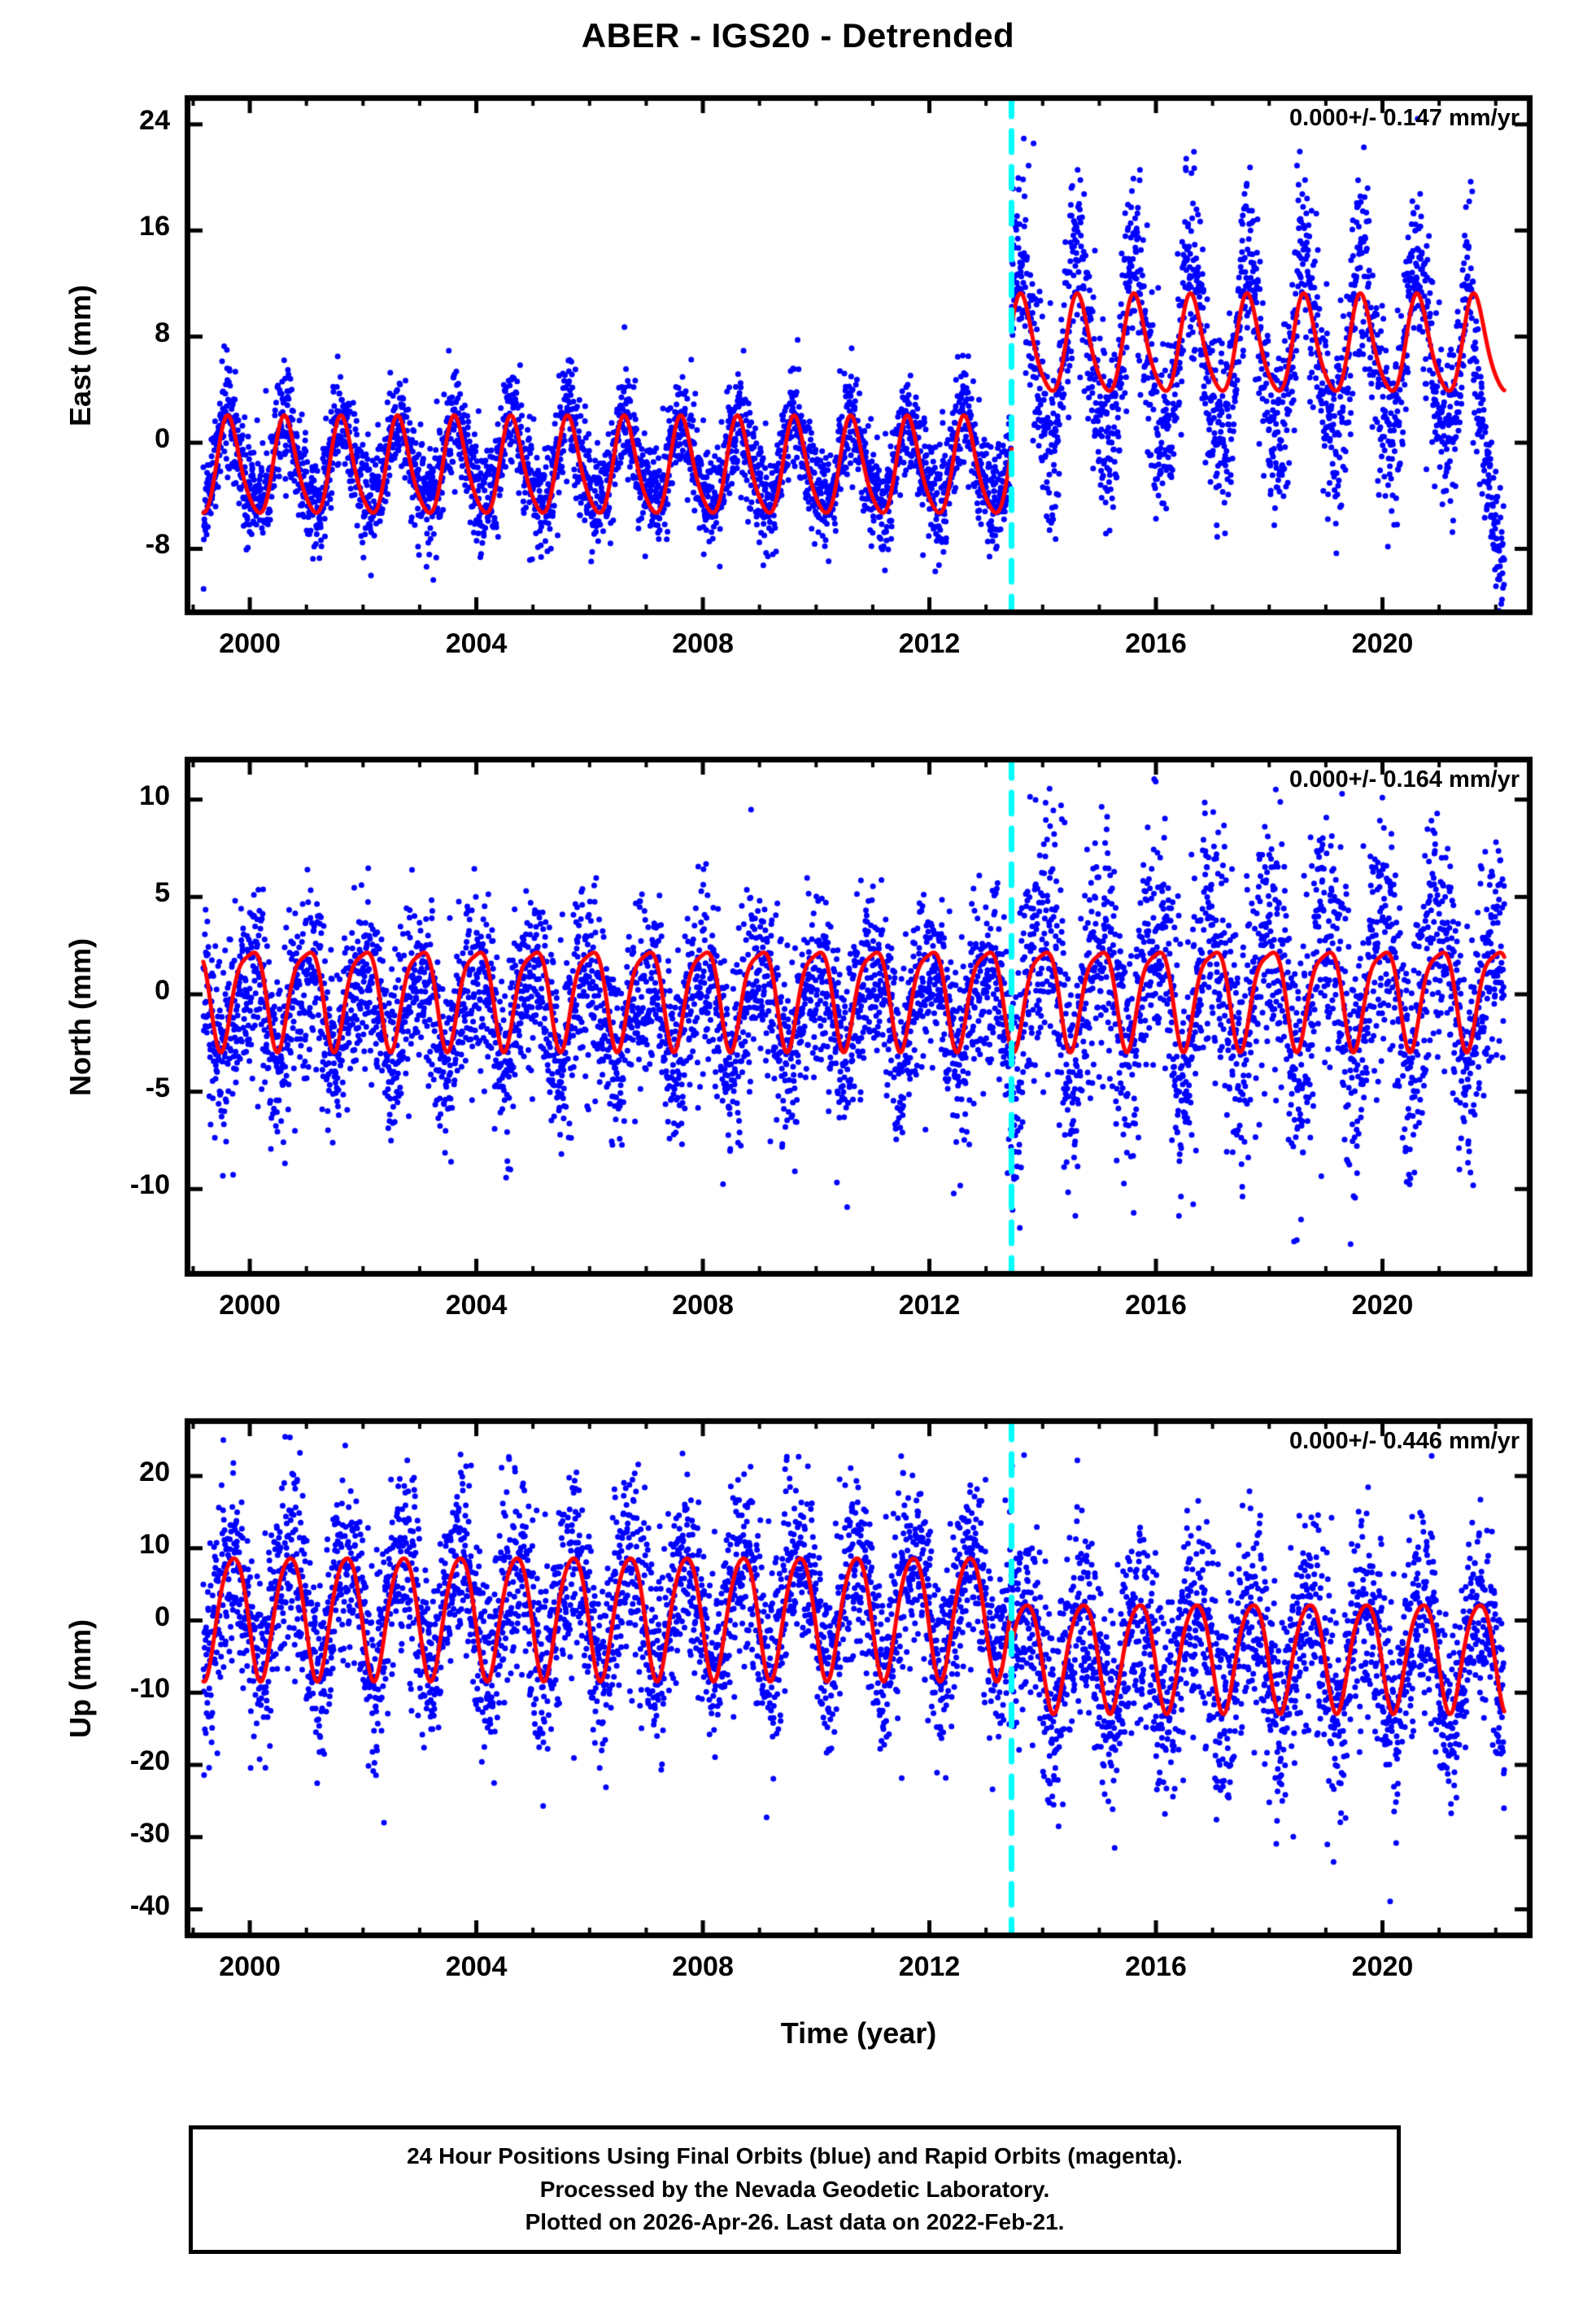 The height and width of the screenshot is (2306, 1596). I want to click on page-title: ABER - IGS20 - Detrended, so click(798, 35).